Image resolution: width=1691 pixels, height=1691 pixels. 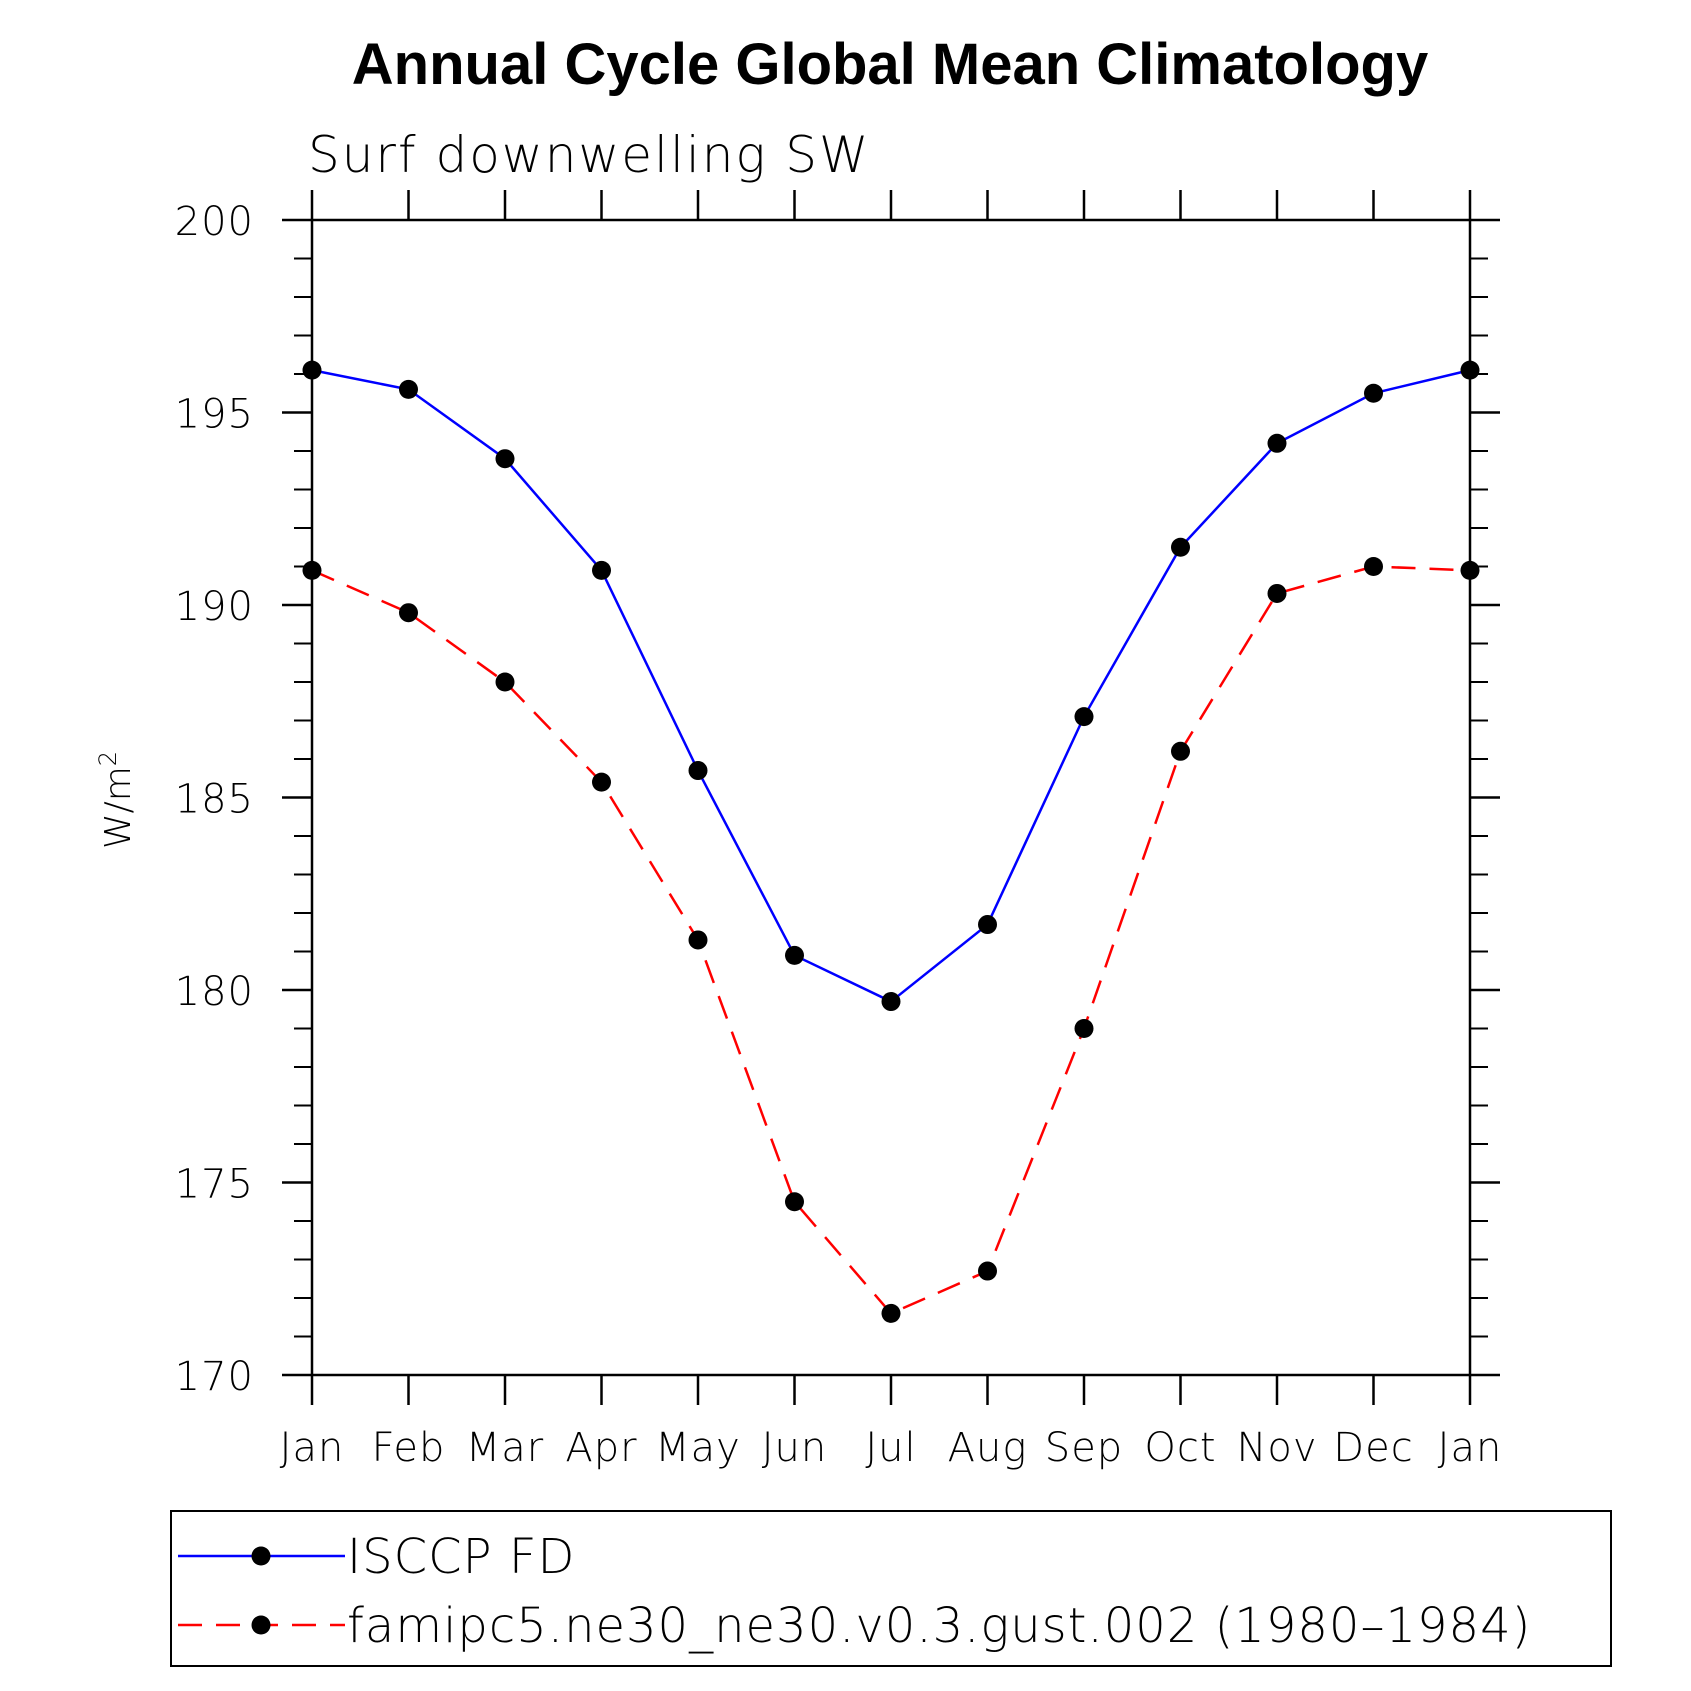 I want to click on x-tick-label: Jul, so click(x=890, y=1448).